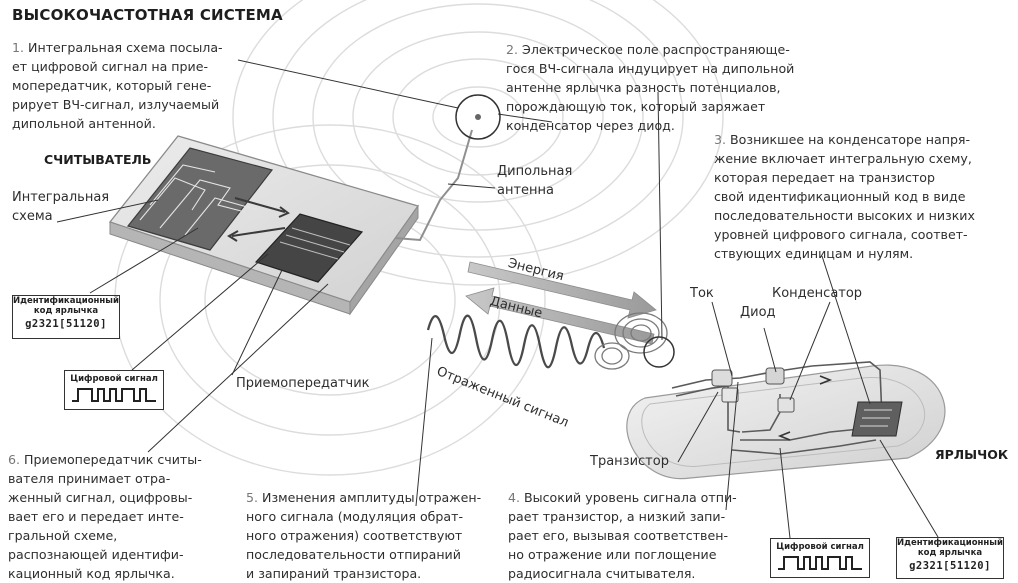 The height and width of the screenshot is (583, 1018). I want to click on reader-ic-chip, so click(200, 199).